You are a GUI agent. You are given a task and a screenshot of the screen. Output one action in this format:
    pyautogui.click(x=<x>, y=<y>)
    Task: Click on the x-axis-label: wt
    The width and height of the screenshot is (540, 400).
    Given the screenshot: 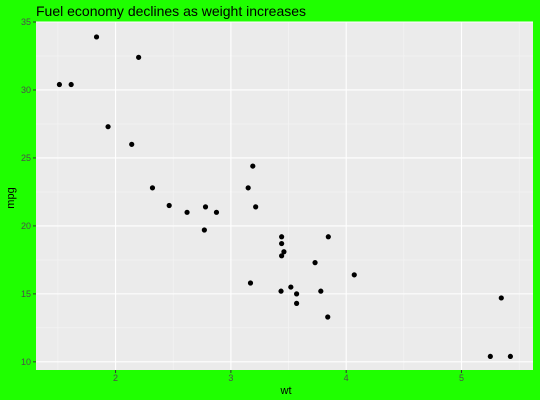 What is the action you would take?
    pyautogui.click(x=286, y=391)
    